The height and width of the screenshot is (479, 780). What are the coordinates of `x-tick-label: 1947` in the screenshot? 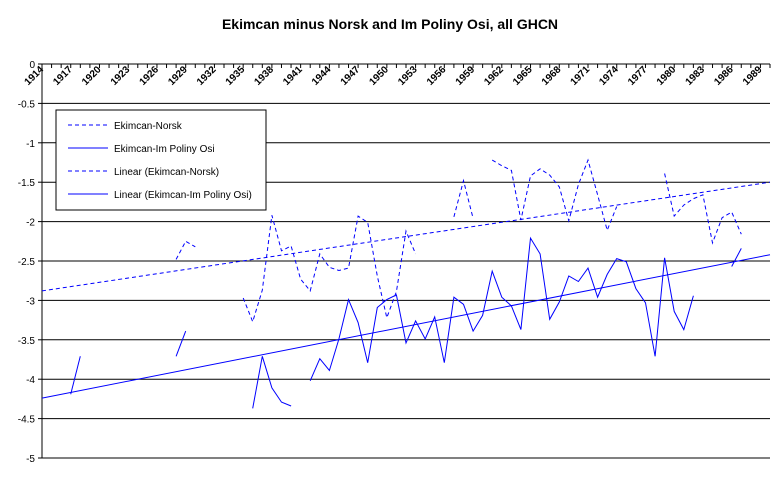 It's located at (351, 76).